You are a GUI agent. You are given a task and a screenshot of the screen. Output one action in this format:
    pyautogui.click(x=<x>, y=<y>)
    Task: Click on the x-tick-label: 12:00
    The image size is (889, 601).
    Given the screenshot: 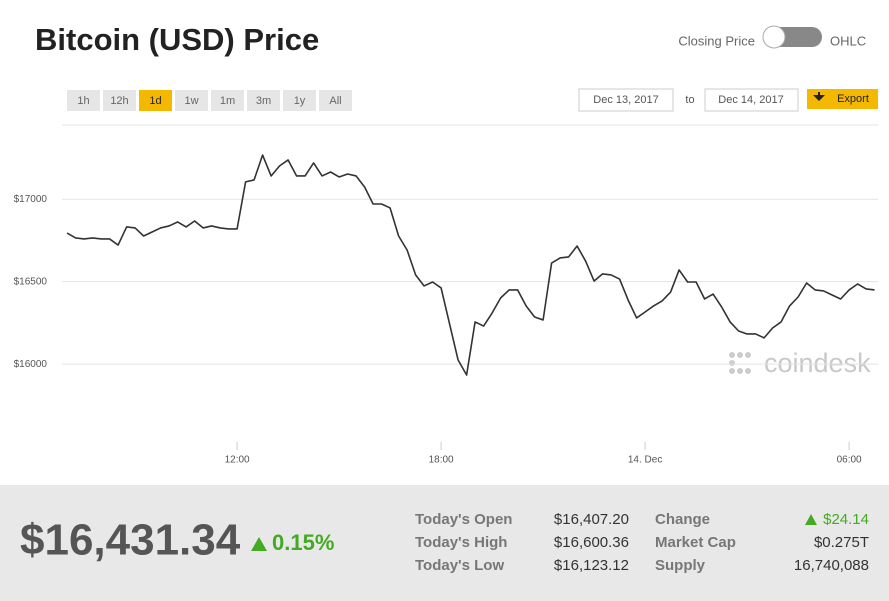 What is the action you would take?
    pyautogui.click(x=237, y=460)
    